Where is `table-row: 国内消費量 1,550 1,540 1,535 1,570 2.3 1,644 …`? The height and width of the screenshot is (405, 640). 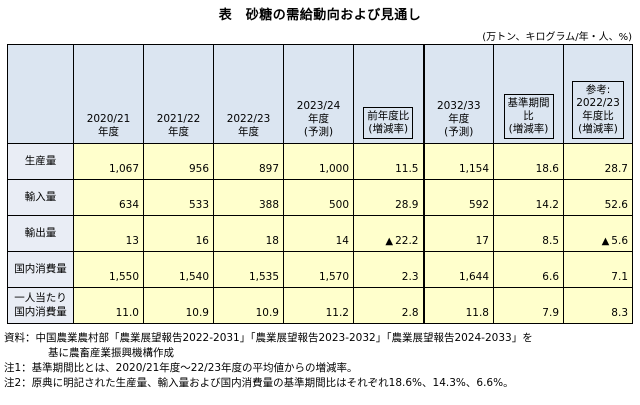
table-row: 国内消費量 1,550 1,540 1,535 1,570 2.3 1,644 … is located at coordinates (320, 269).